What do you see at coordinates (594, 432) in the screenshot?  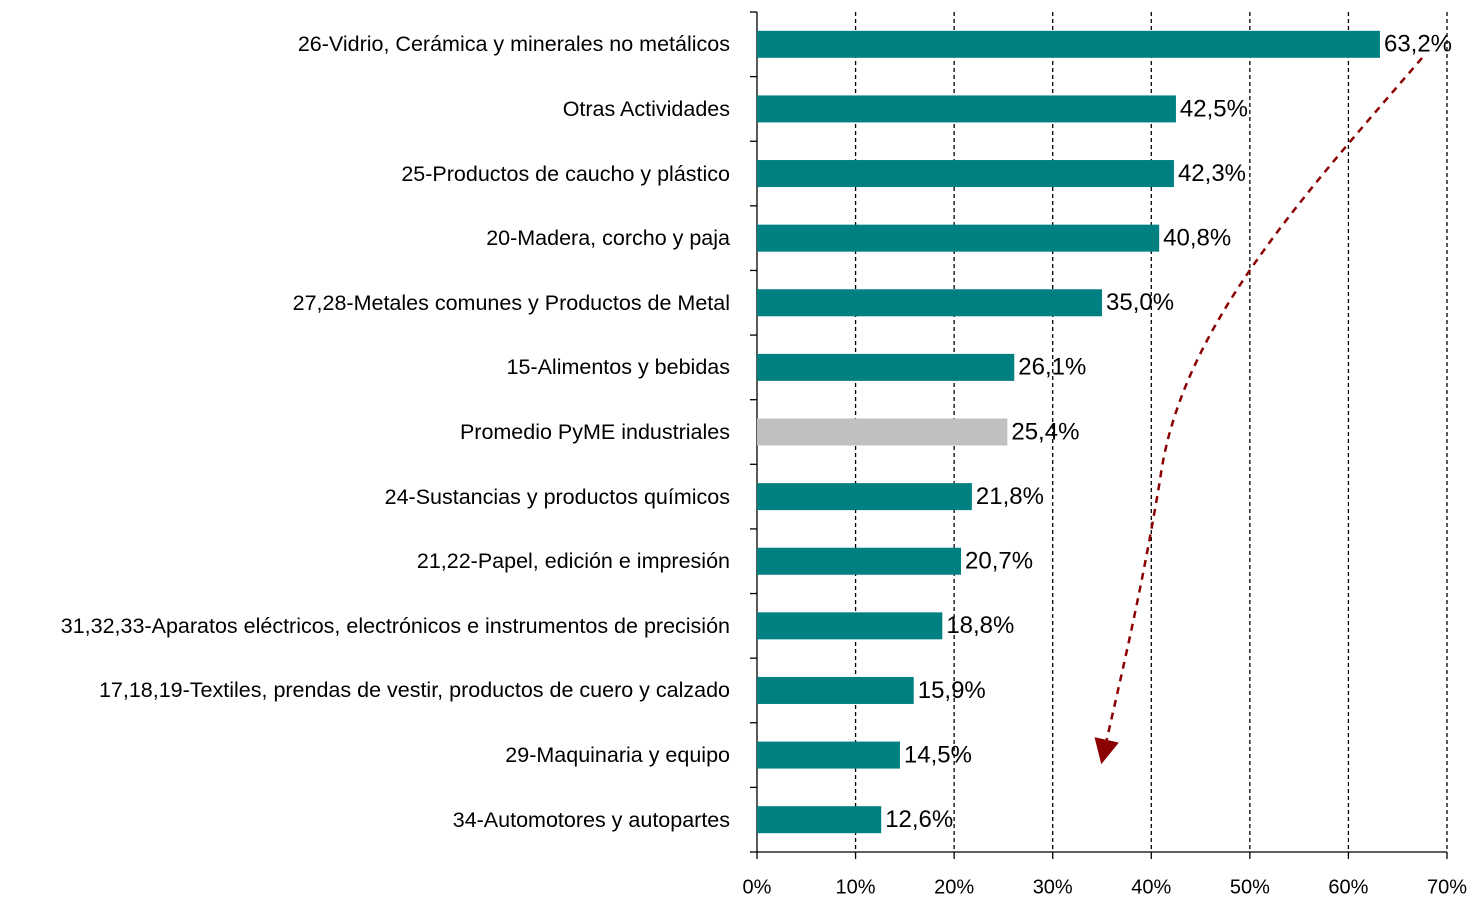 I see `y-tick-label: Promedio PyME industriales` at bounding box center [594, 432].